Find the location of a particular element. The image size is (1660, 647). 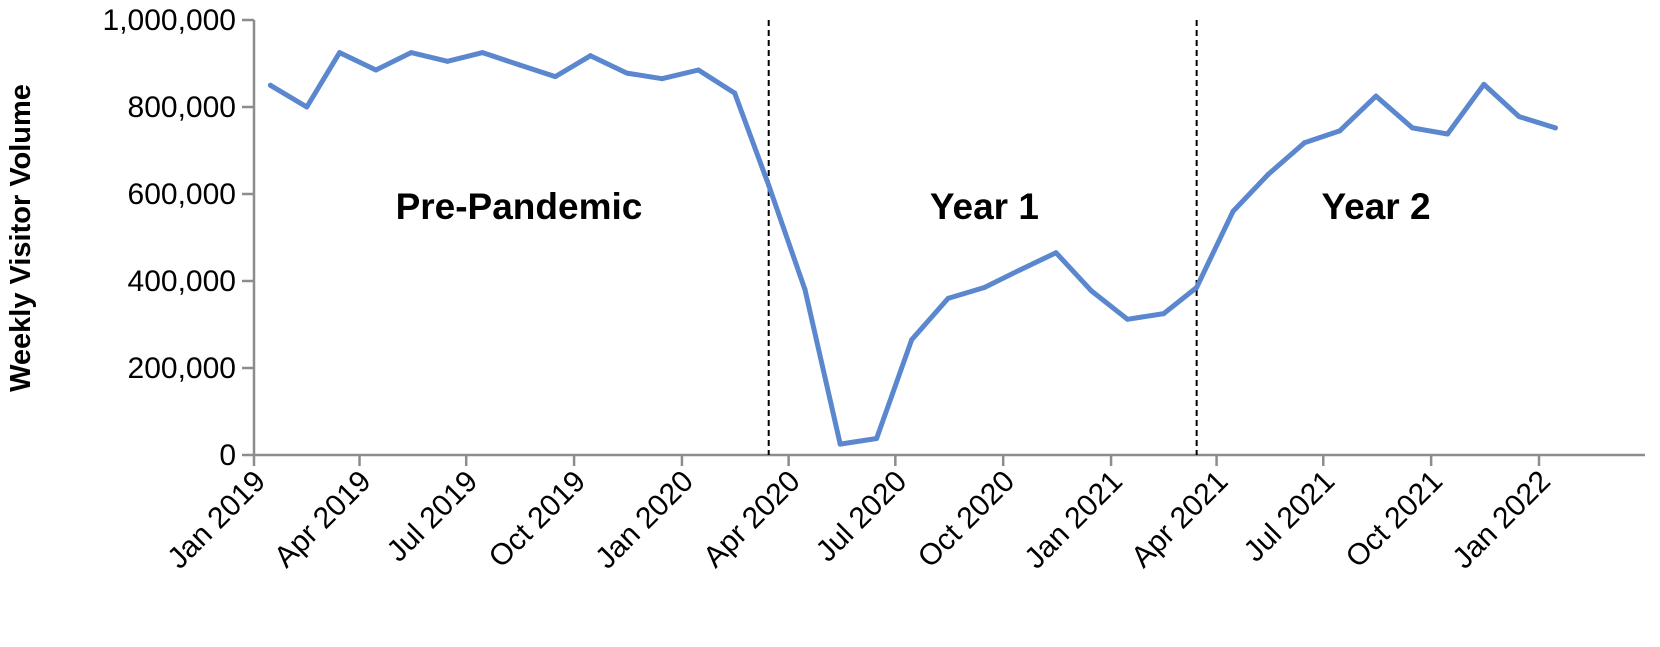

y-tick-label: 1,000,000 is located at coordinates (169, 20).